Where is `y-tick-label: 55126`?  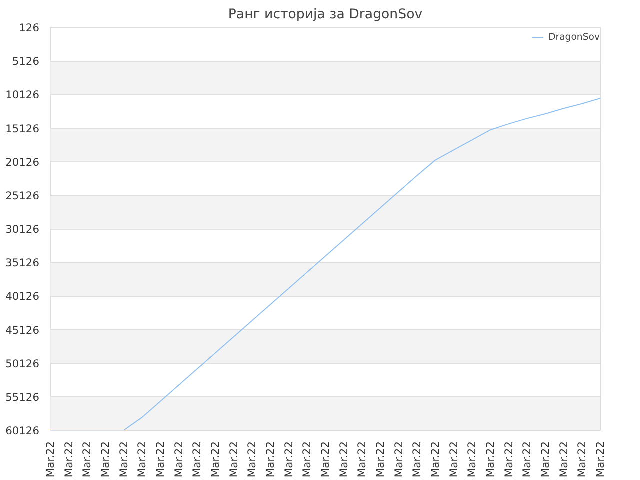
y-tick-label: 55126 is located at coordinates (23, 397).